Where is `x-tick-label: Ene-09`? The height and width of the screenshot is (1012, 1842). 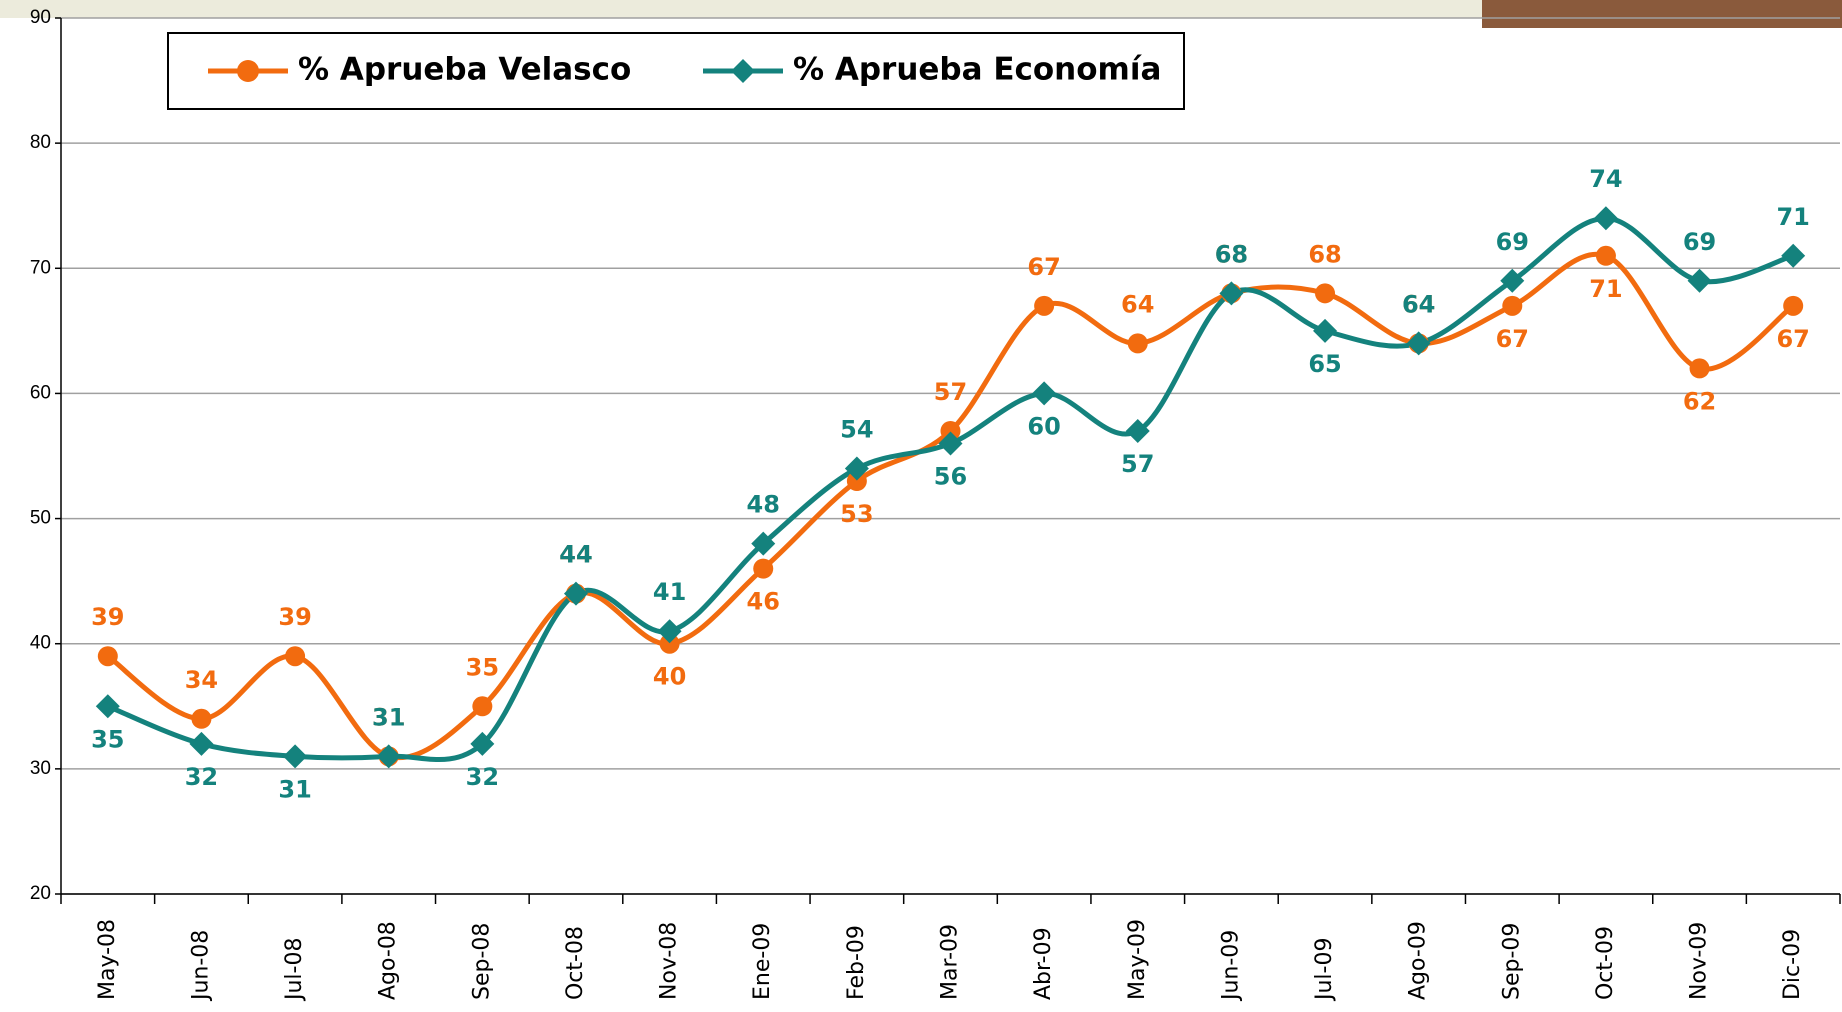 x-tick-label: Ene-09 is located at coordinates (762, 961).